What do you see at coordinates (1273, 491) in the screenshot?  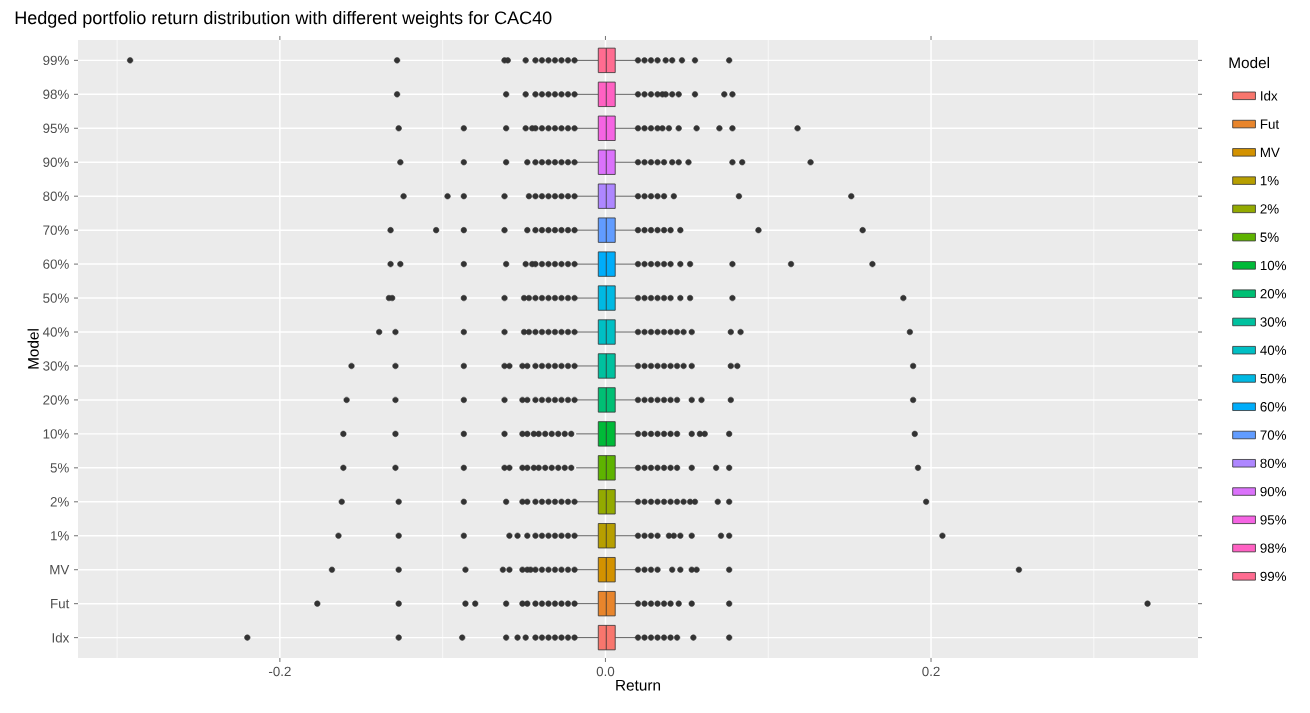 I see `legend-label: 90%` at bounding box center [1273, 491].